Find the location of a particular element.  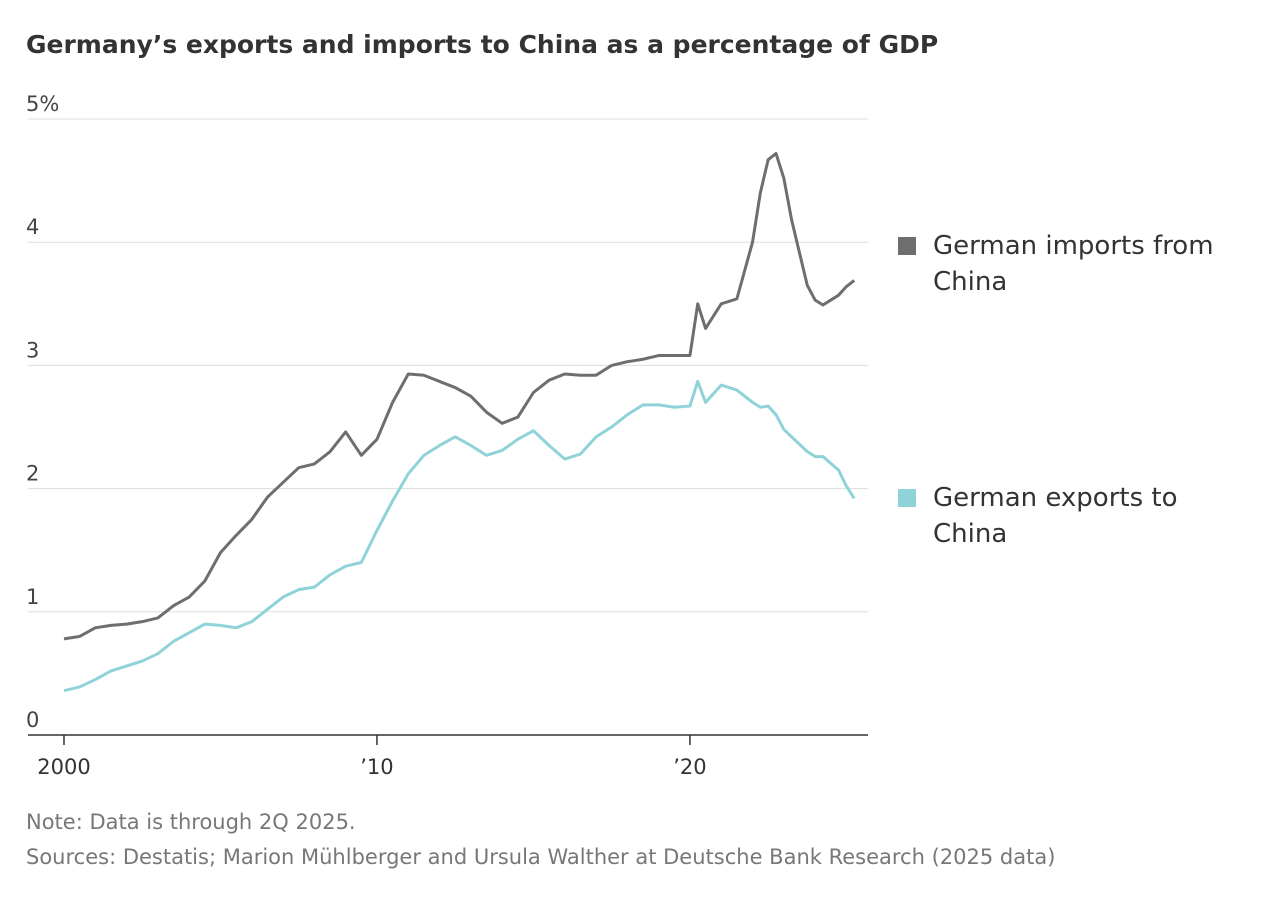

note: Note: Data is through 2Q 2025. is located at coordinates (191, 822).